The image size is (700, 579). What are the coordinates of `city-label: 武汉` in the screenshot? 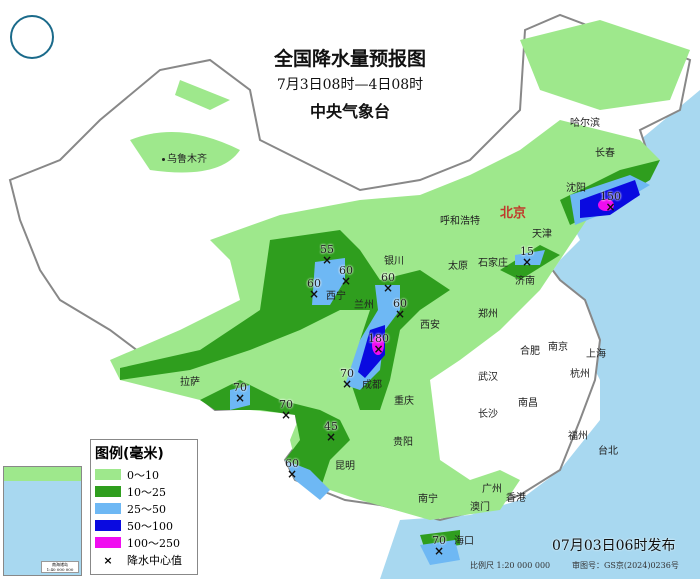 It's located at (488, 377).